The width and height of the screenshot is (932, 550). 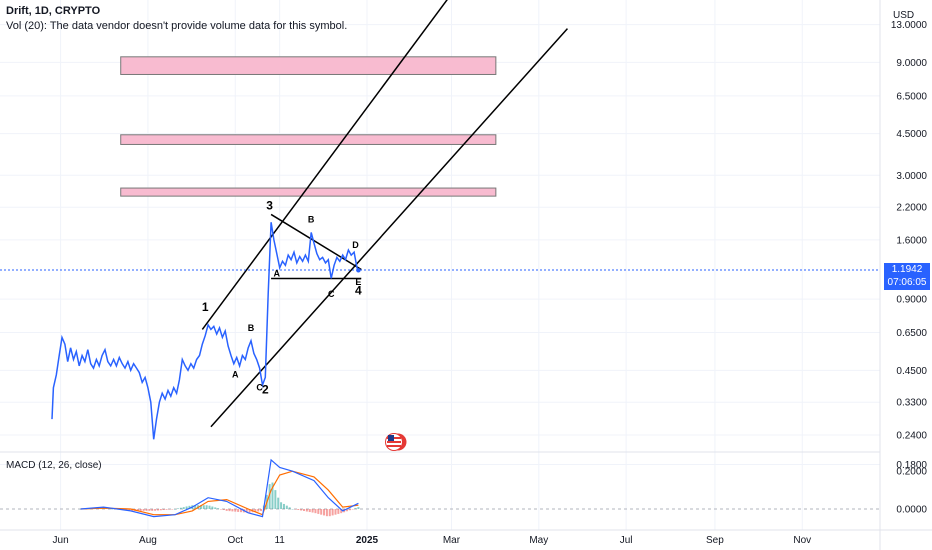 I want to click on price-tick-label: 1.6000, so click(x=911, y=240).